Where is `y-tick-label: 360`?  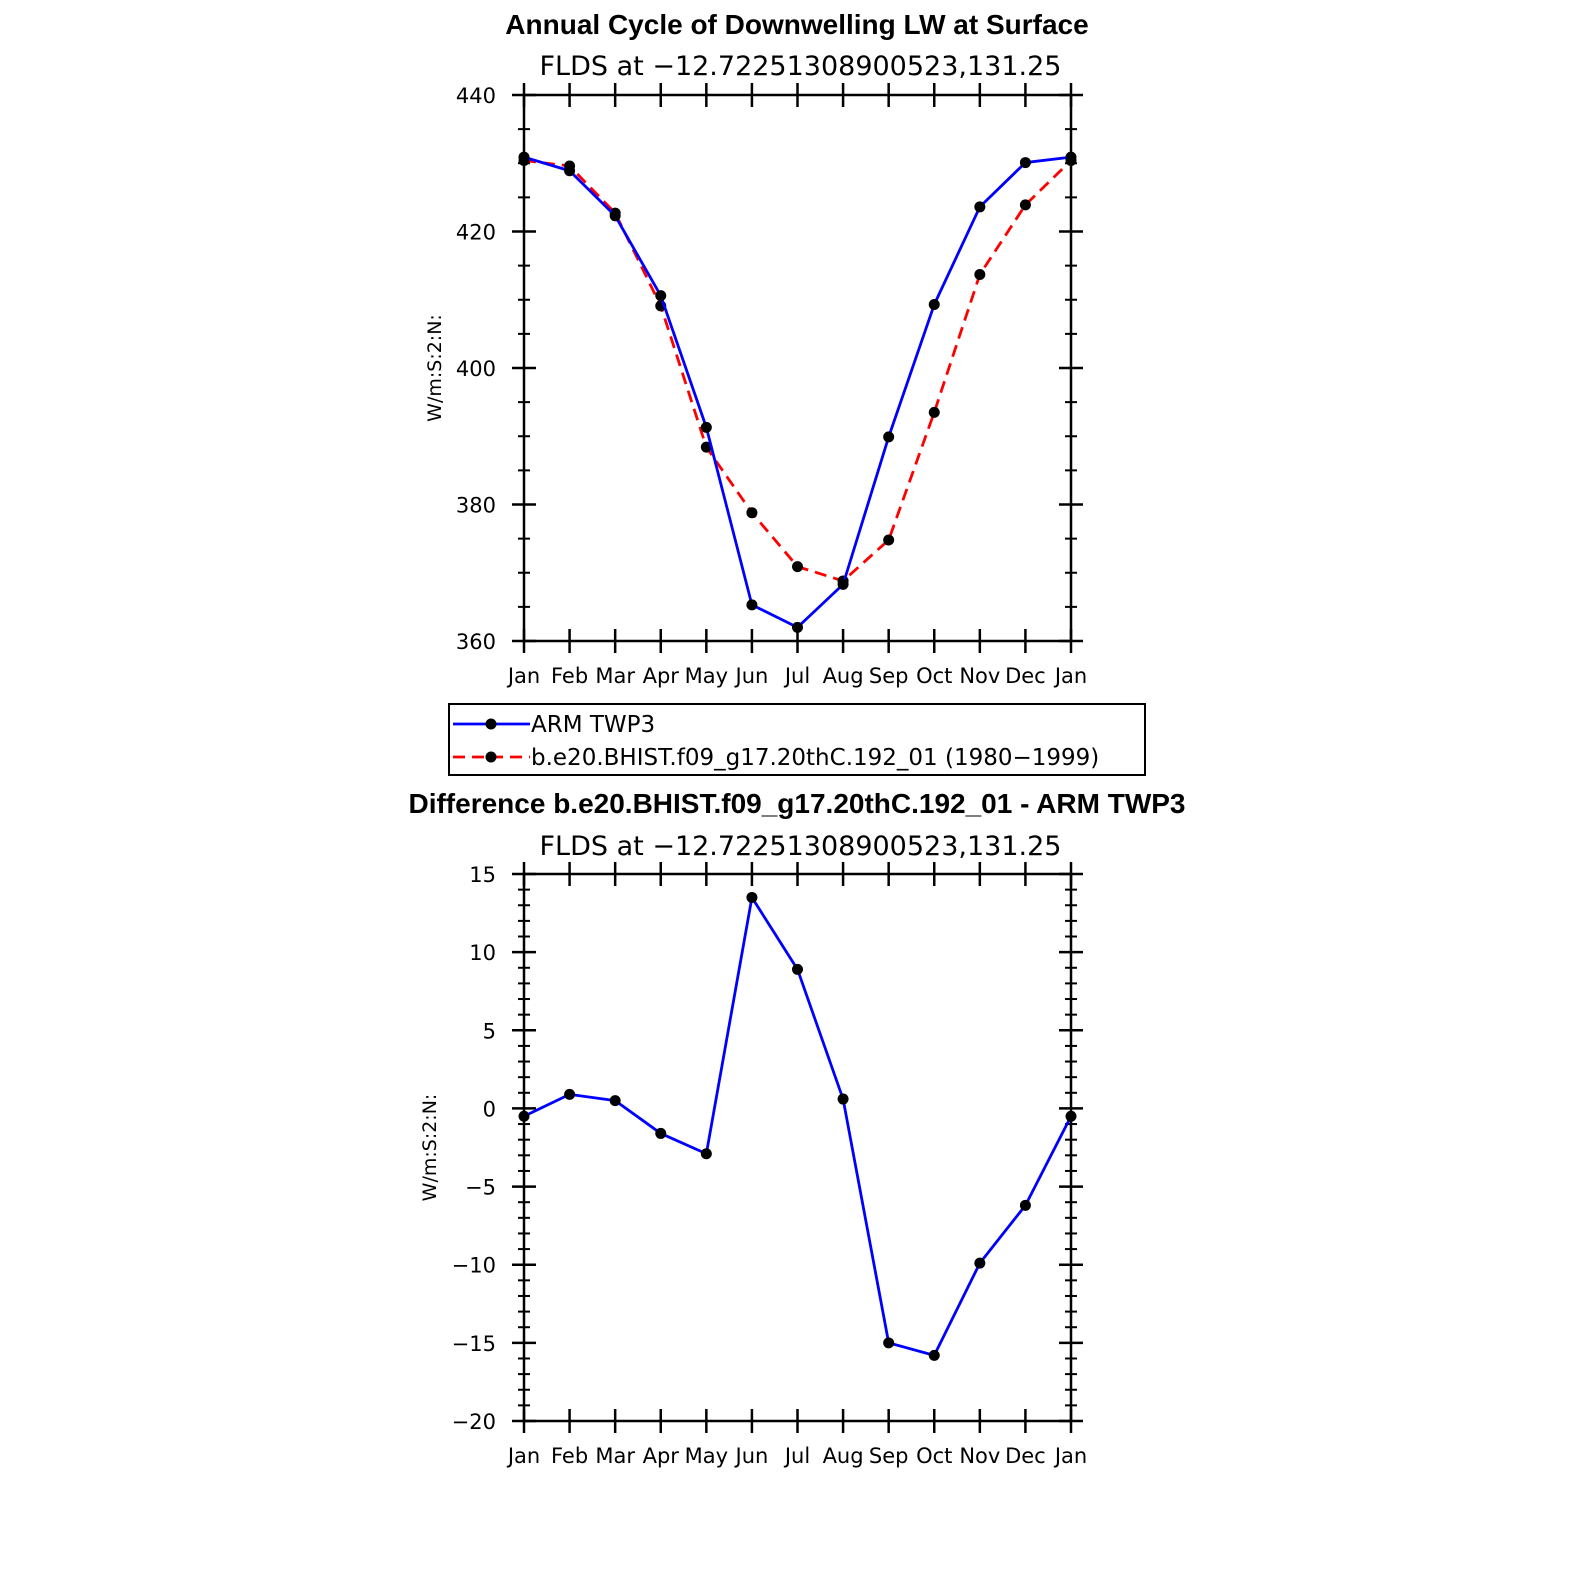 y-tick-label: 360 is located at coordinates (476, 642).